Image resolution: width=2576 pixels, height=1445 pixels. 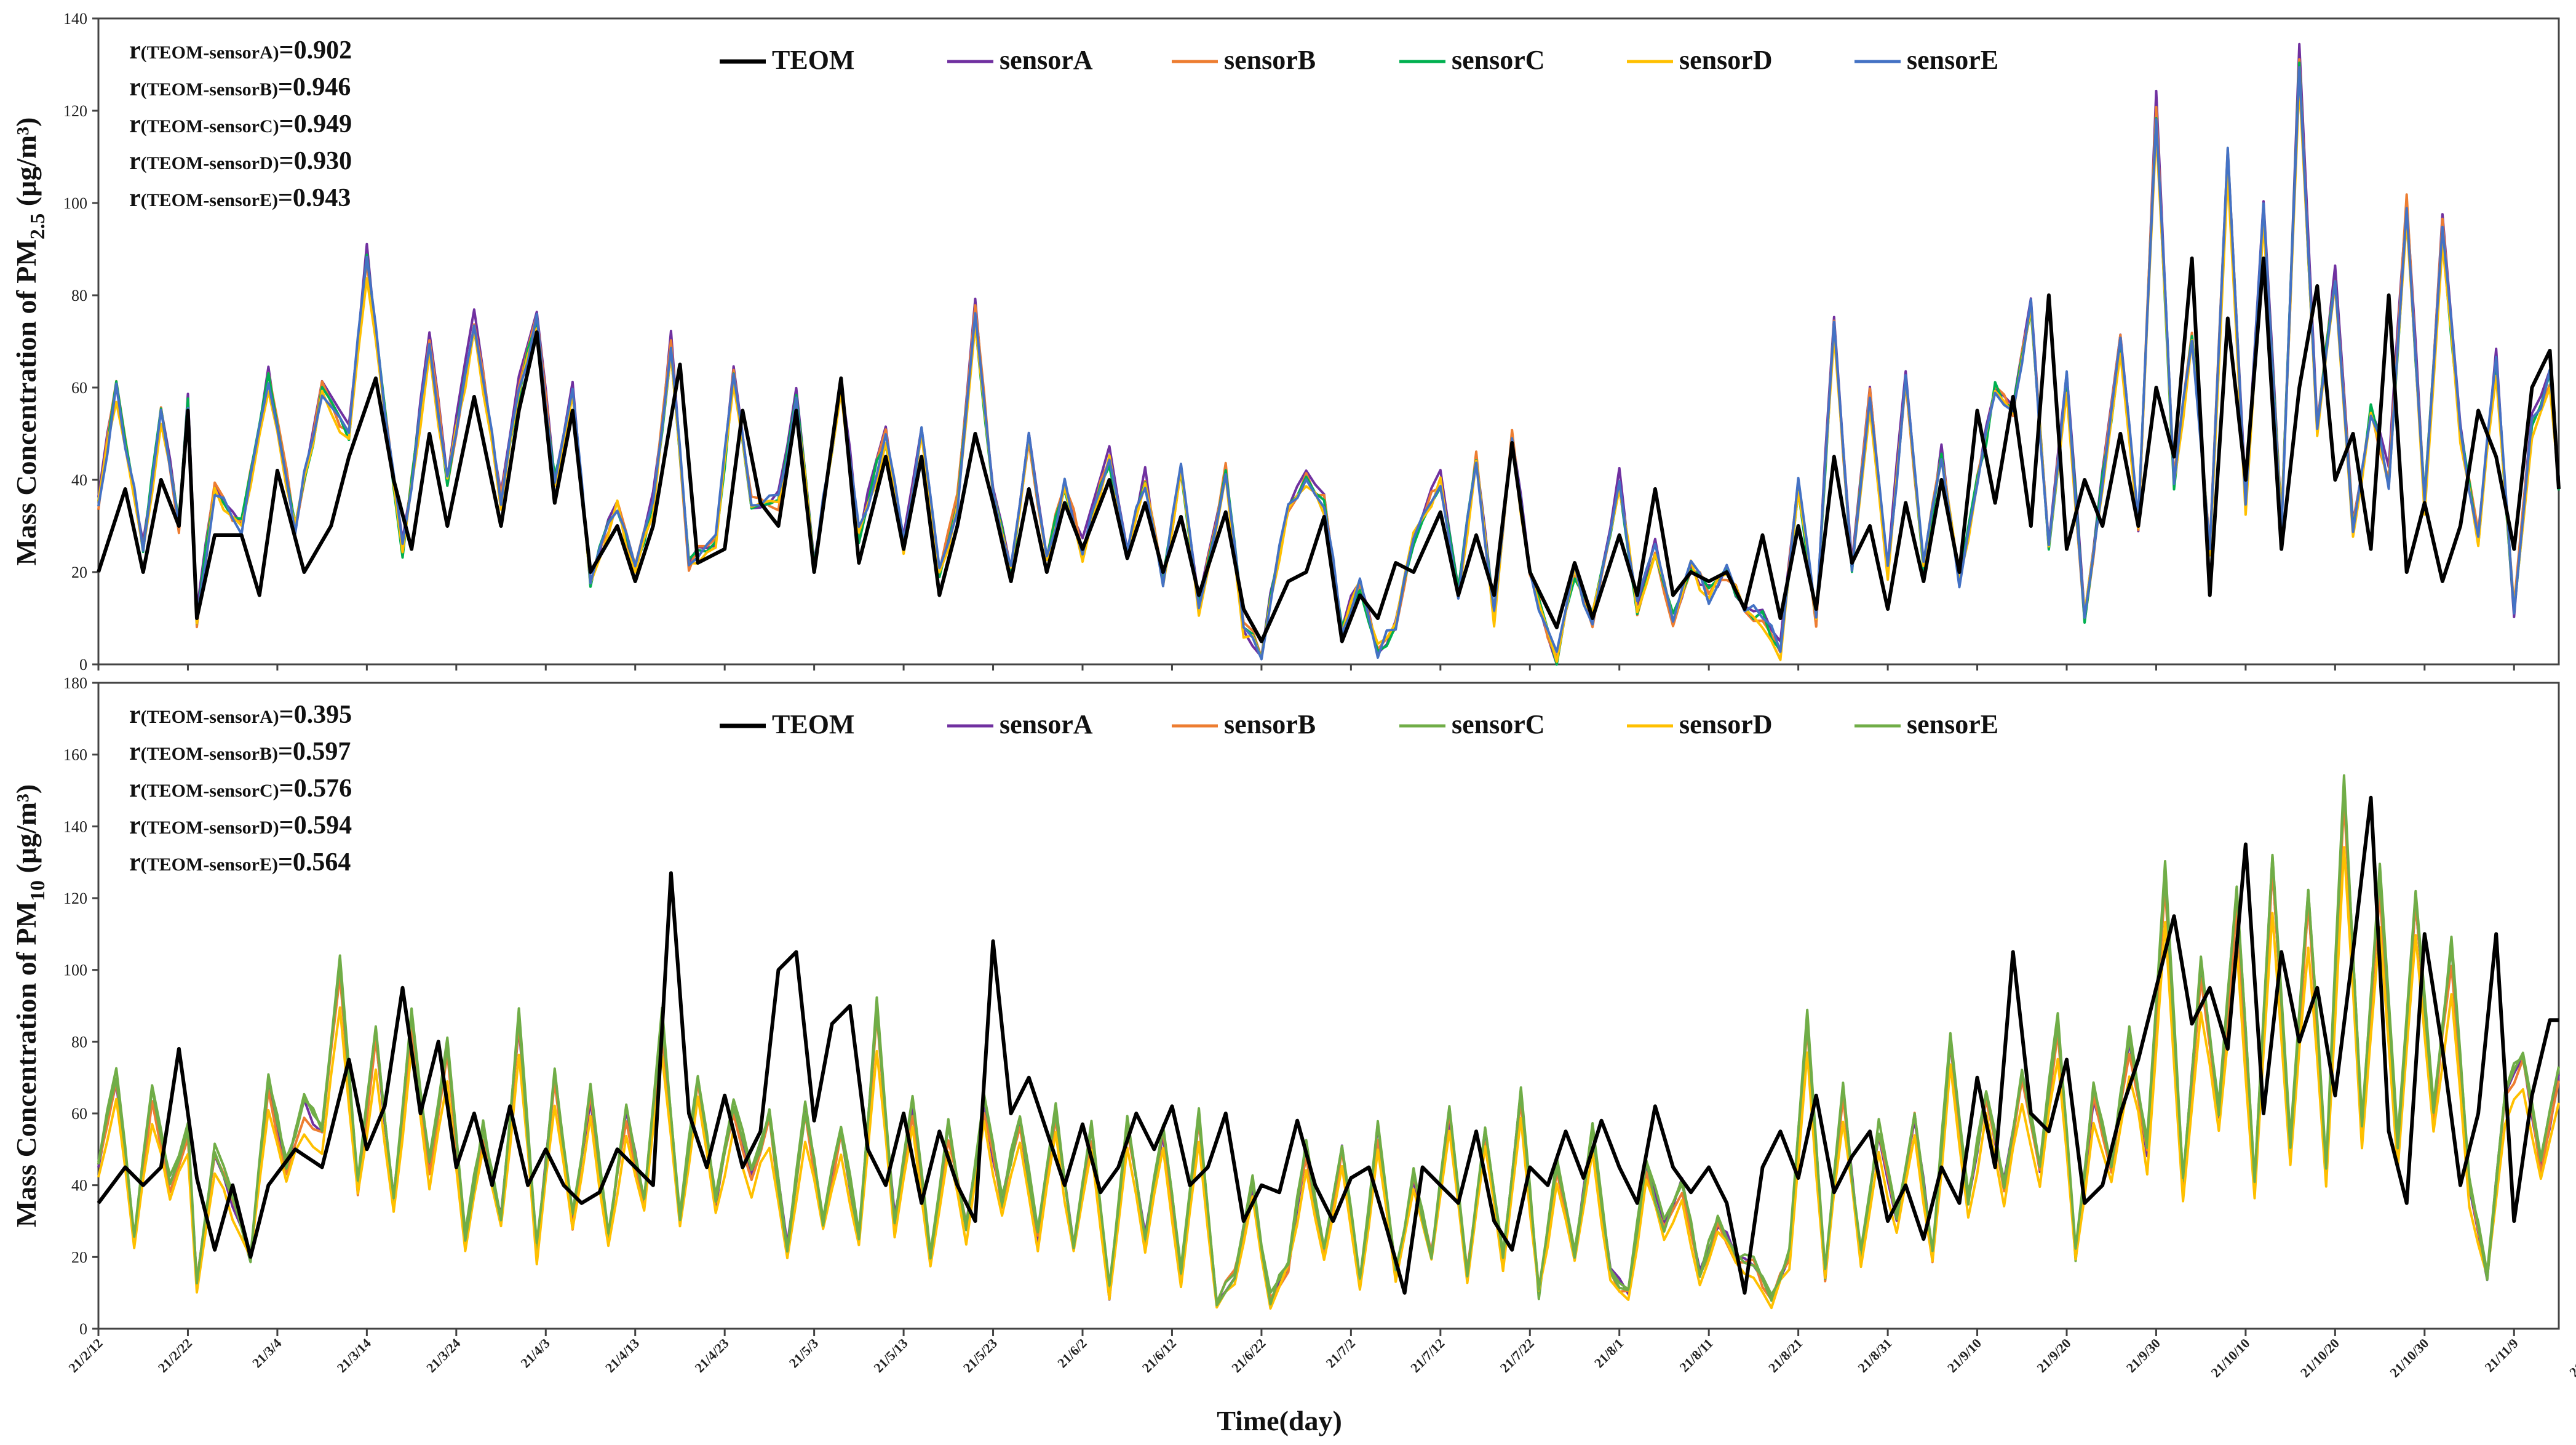 What do you see at coordinates (75, 683) in the screenshot?
I see `pm10-ytick-label: 180` at bounding box center [75, 683].